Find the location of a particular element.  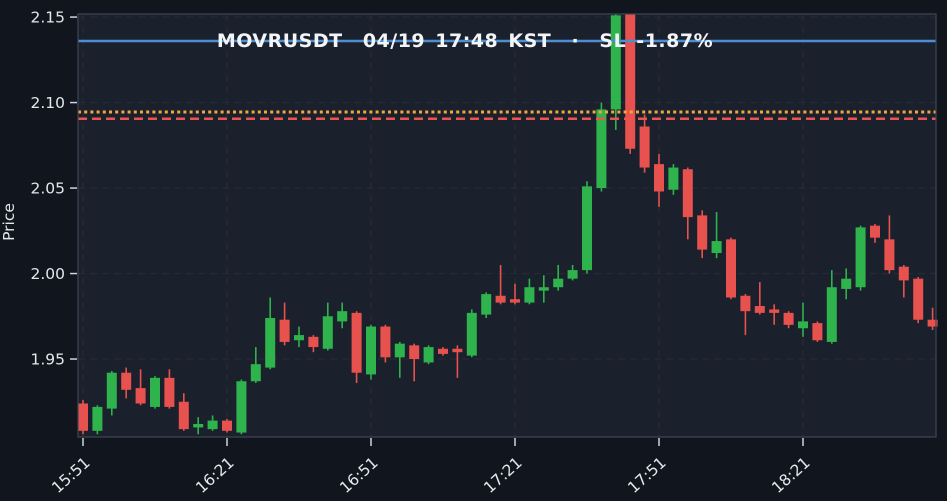

x-tick-label: 17:51 is located at coordinates (646, 475).